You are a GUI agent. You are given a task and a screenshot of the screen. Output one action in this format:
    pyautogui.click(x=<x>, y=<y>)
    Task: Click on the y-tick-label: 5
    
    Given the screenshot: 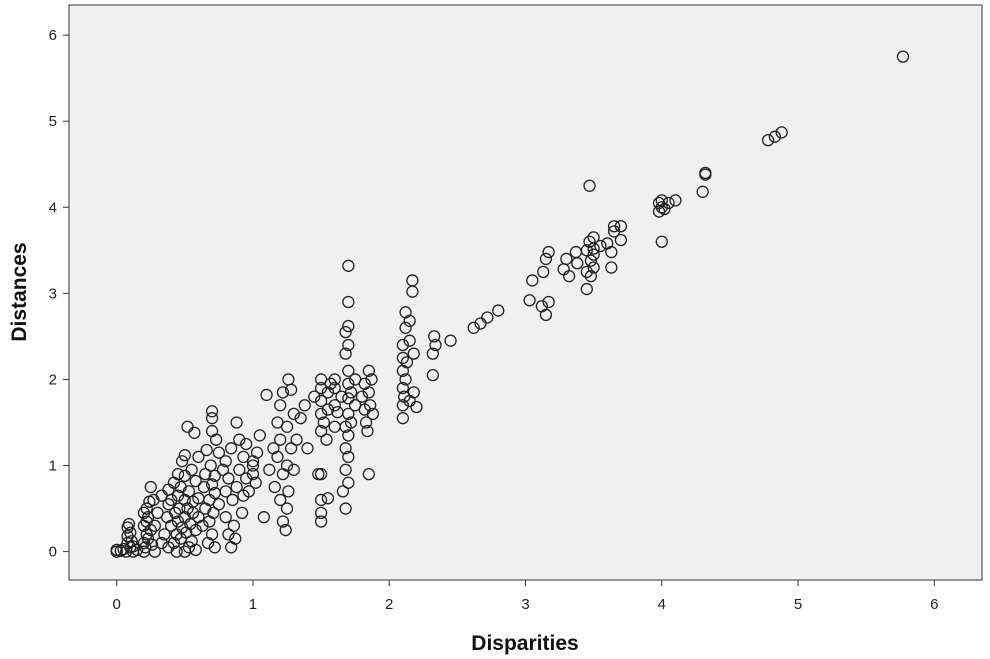 What is the action you would take?
    pyautogui.click(x=53, y=121)
    